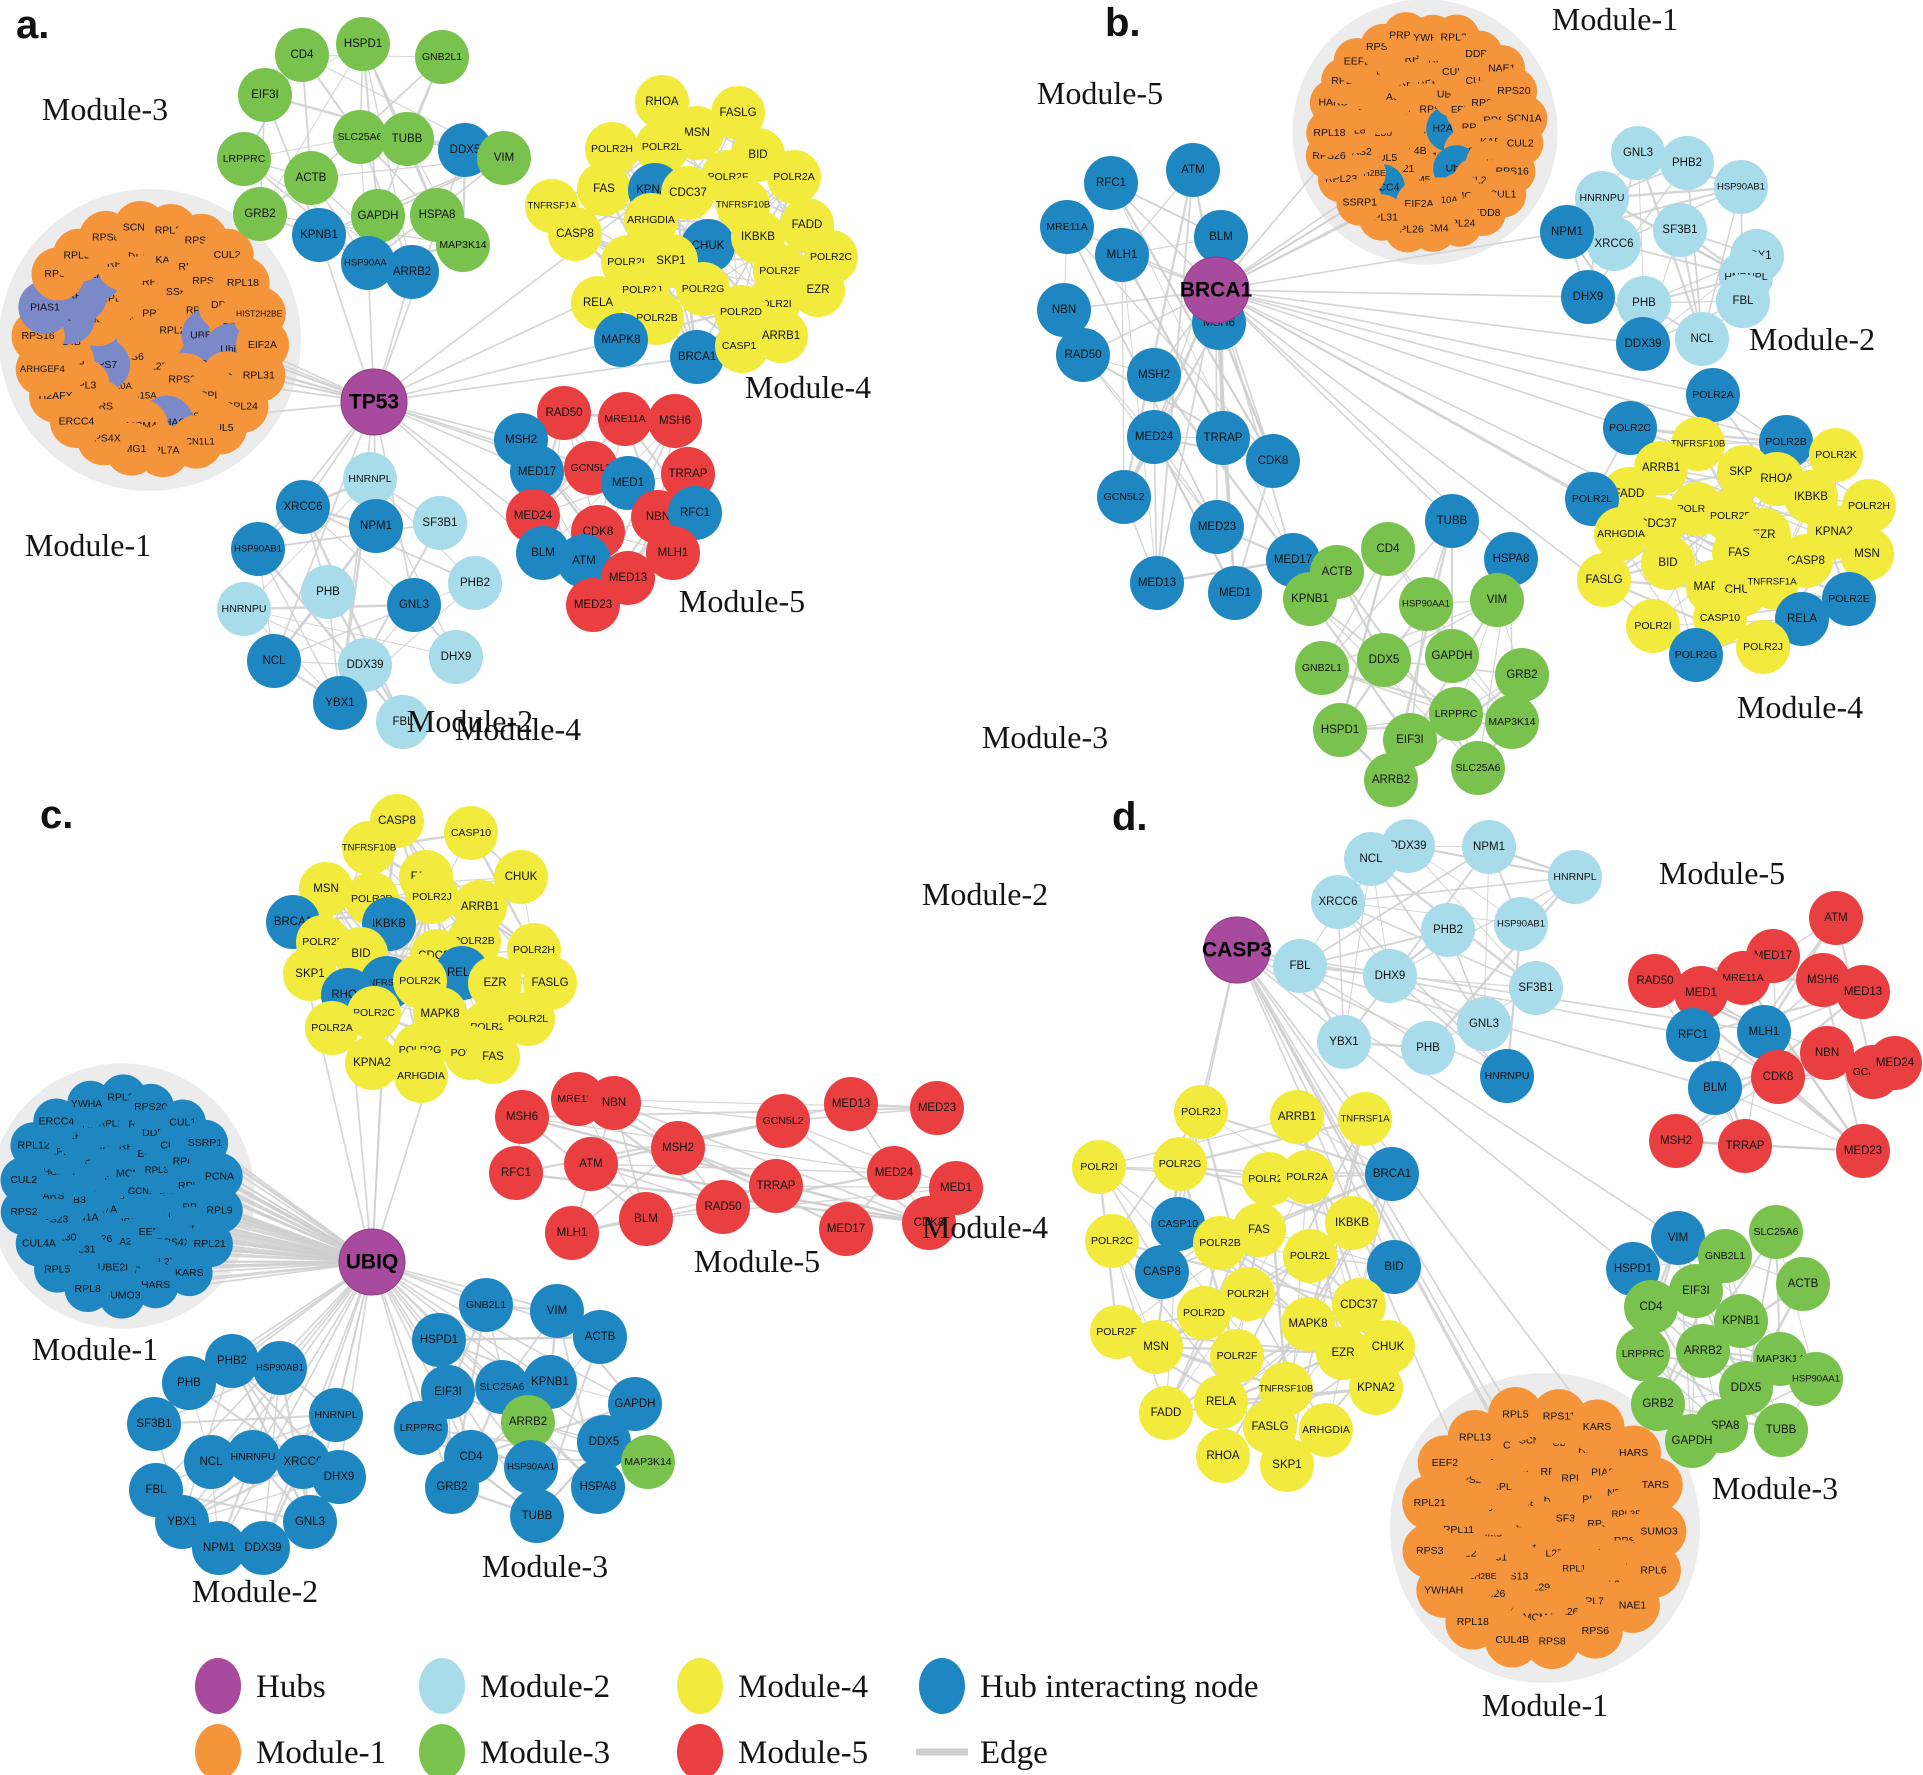 The width and height of the screenshot is (1923, 1775). Describe the element at coordinates (1703, 1351) in the screenshot. I see `node-ARRB2` at that location.